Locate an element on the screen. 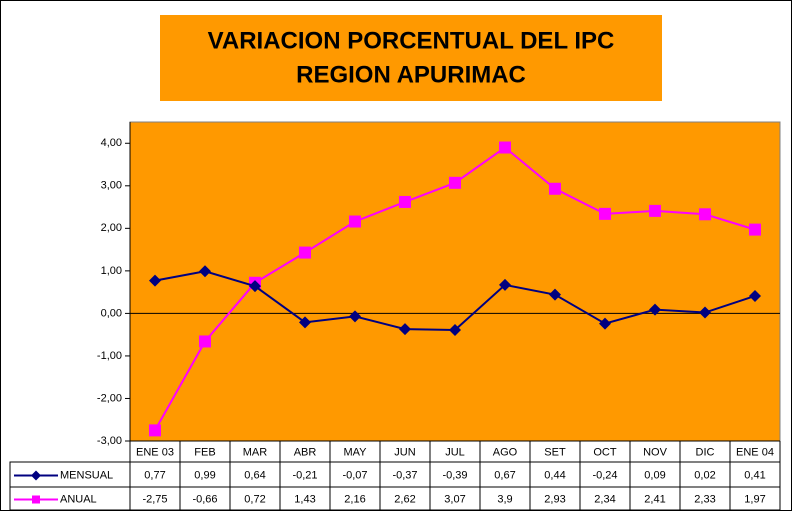 This screenshot has width=792, height=511. chart-subtitle: REGION APURIMAC is located at coordinates (411, 74).